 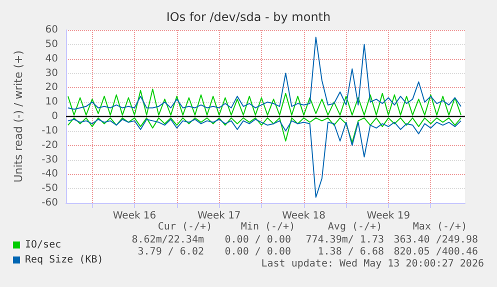 I want to click on y-tick-label: 30, so click(x=51, y=73).